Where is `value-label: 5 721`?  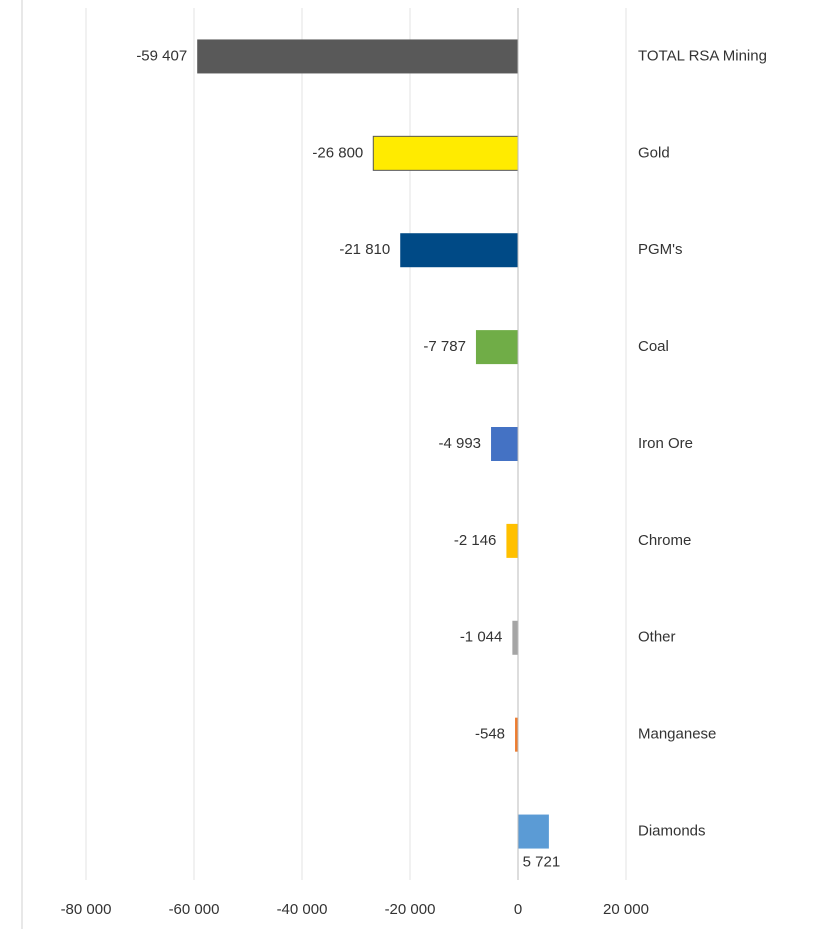 value-label: 5 721 is located at coordinates (542, 862).